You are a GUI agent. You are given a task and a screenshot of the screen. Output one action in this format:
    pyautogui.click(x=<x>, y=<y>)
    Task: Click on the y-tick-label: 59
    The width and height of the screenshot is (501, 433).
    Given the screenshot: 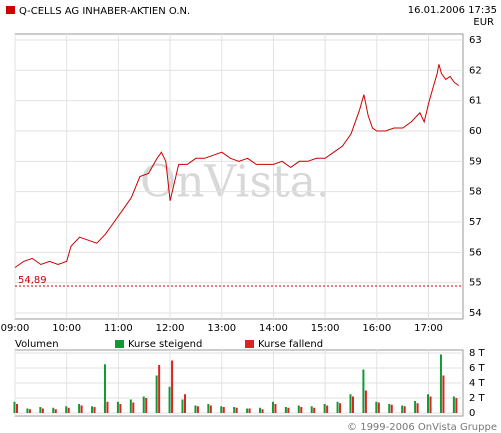 What is the action you would take?
    pyautogui.click(x=475, y=161)
    